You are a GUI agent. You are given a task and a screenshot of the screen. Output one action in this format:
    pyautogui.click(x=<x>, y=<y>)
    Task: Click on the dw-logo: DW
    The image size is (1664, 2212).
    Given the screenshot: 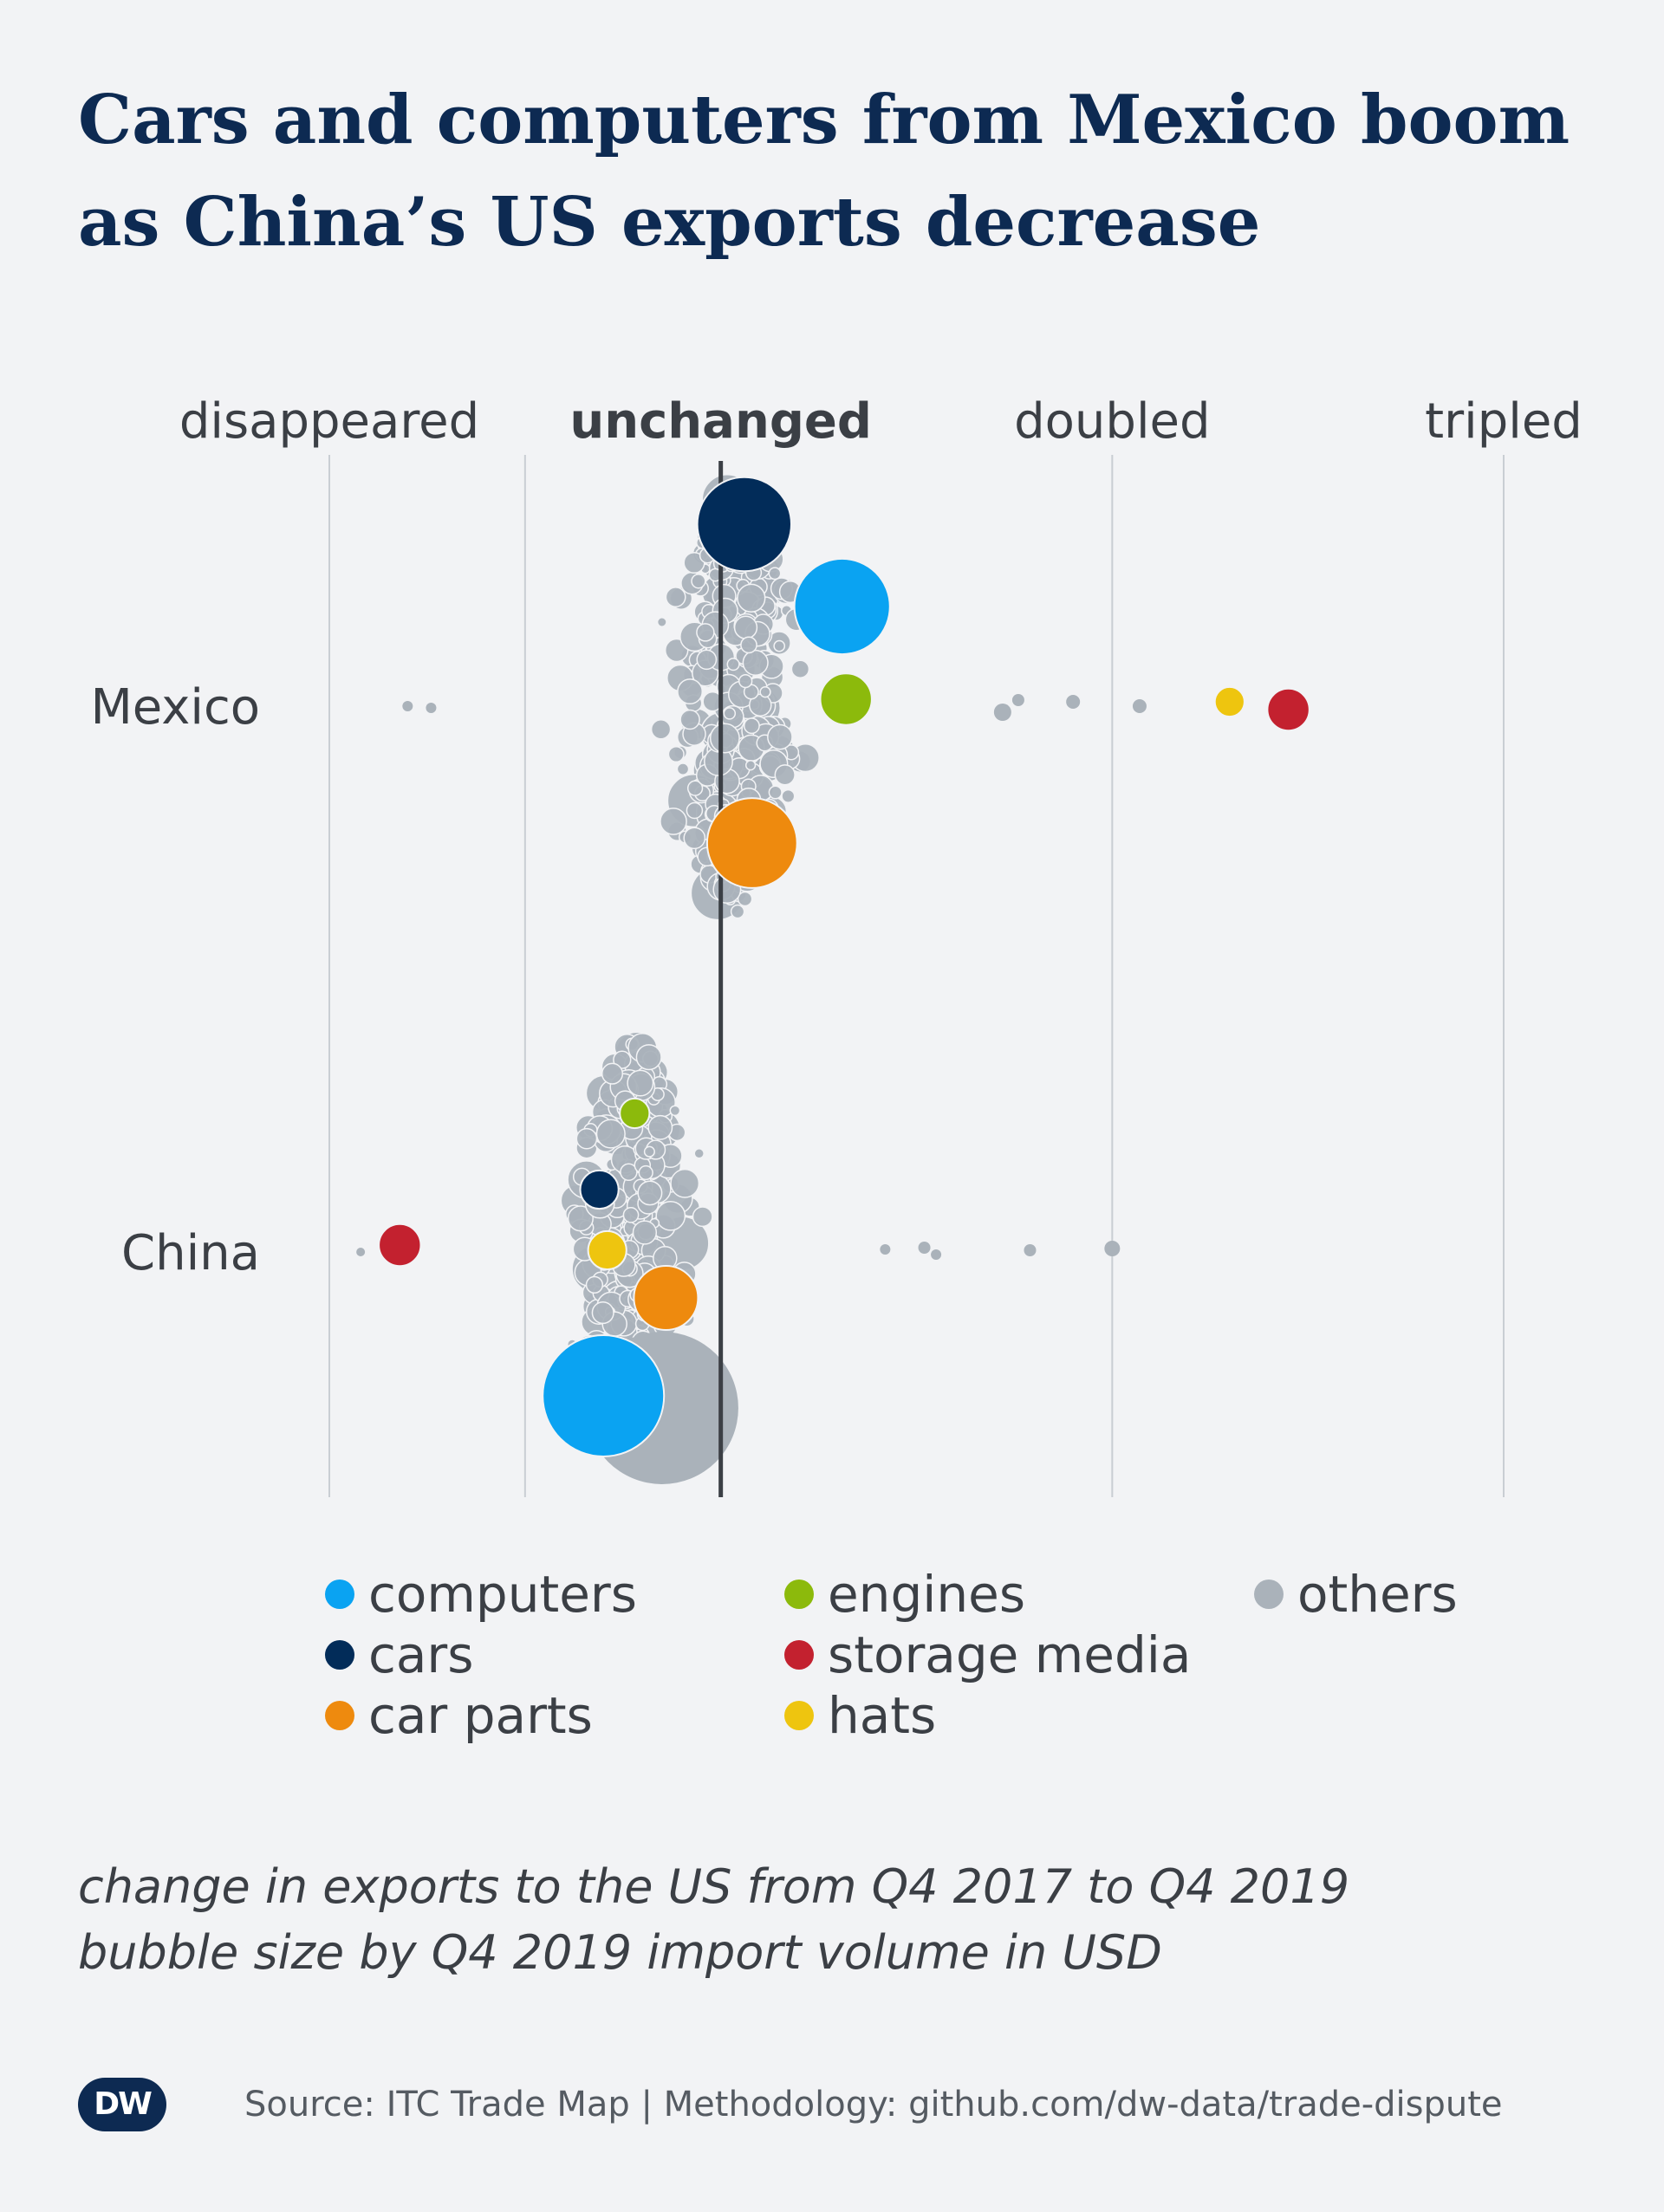 What is the action you would take?
    pyautogui.click(x=122, y=2104)
    